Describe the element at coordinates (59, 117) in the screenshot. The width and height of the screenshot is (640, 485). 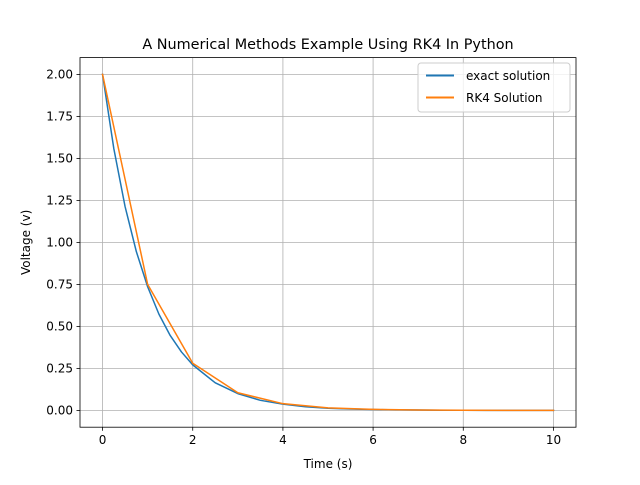
I see `y-tick-label: 1.75` at that location.